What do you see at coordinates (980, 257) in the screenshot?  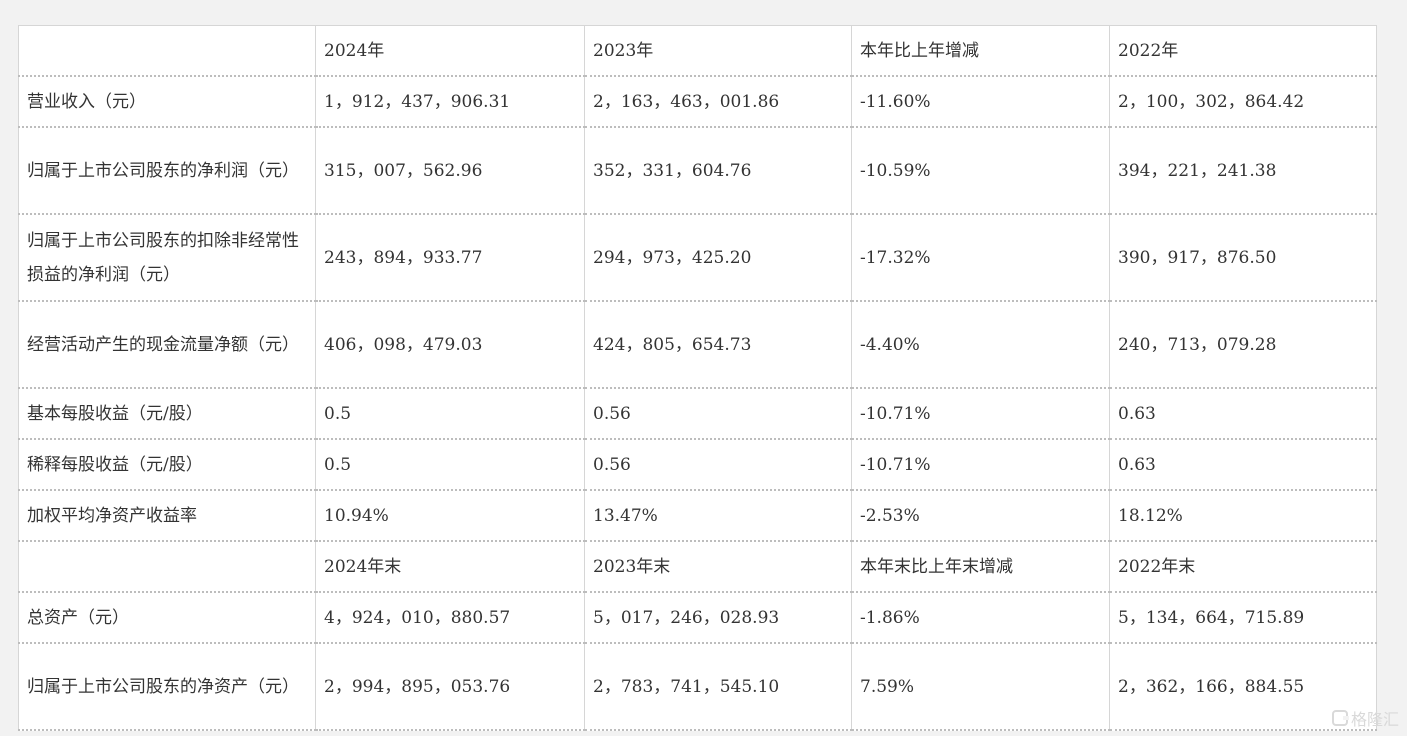 I see `table-cell: -17.32%` at bounding box center [980, 257].